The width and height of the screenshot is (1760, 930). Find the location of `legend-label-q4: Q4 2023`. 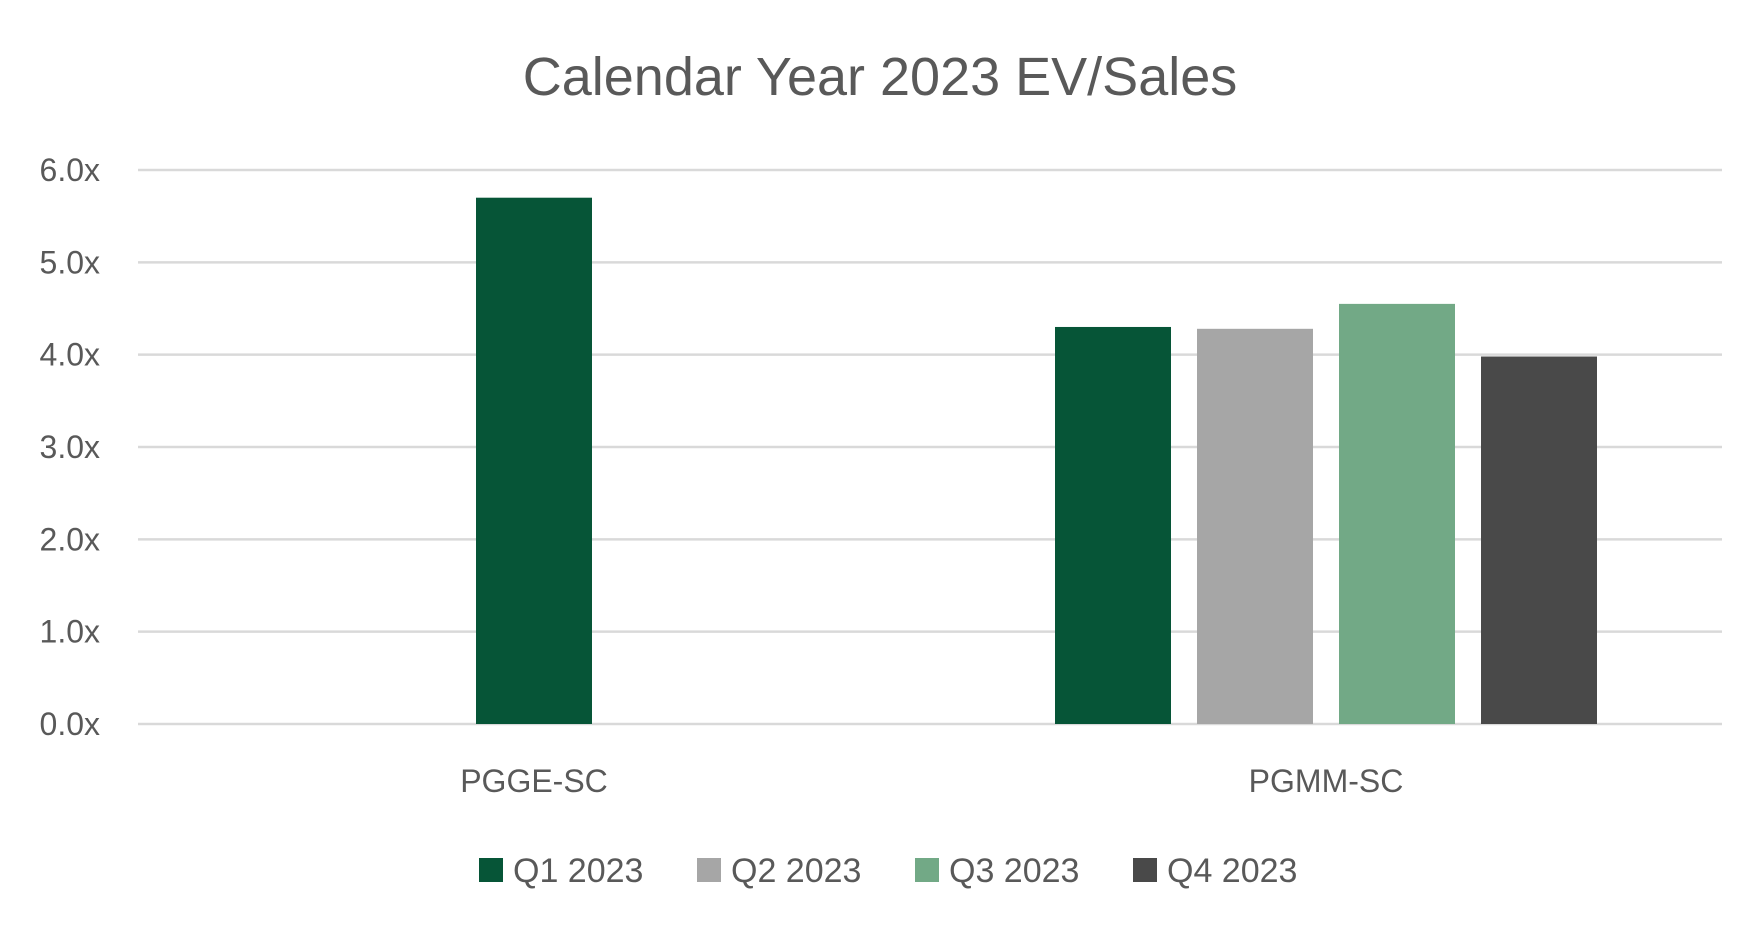

legend-label-q4: Q4 2023 is located at coordinates (1232, 871).